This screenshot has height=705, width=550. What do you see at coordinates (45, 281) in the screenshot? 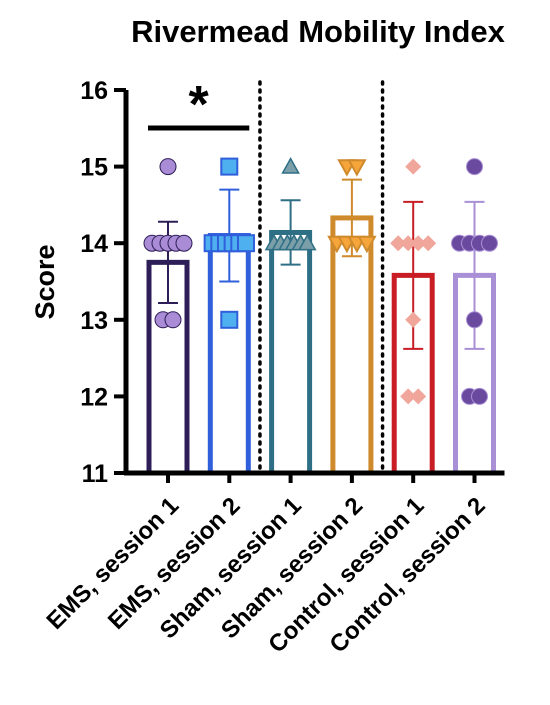
I see `y-axis-label: Score` at bounding box center [45, 281].